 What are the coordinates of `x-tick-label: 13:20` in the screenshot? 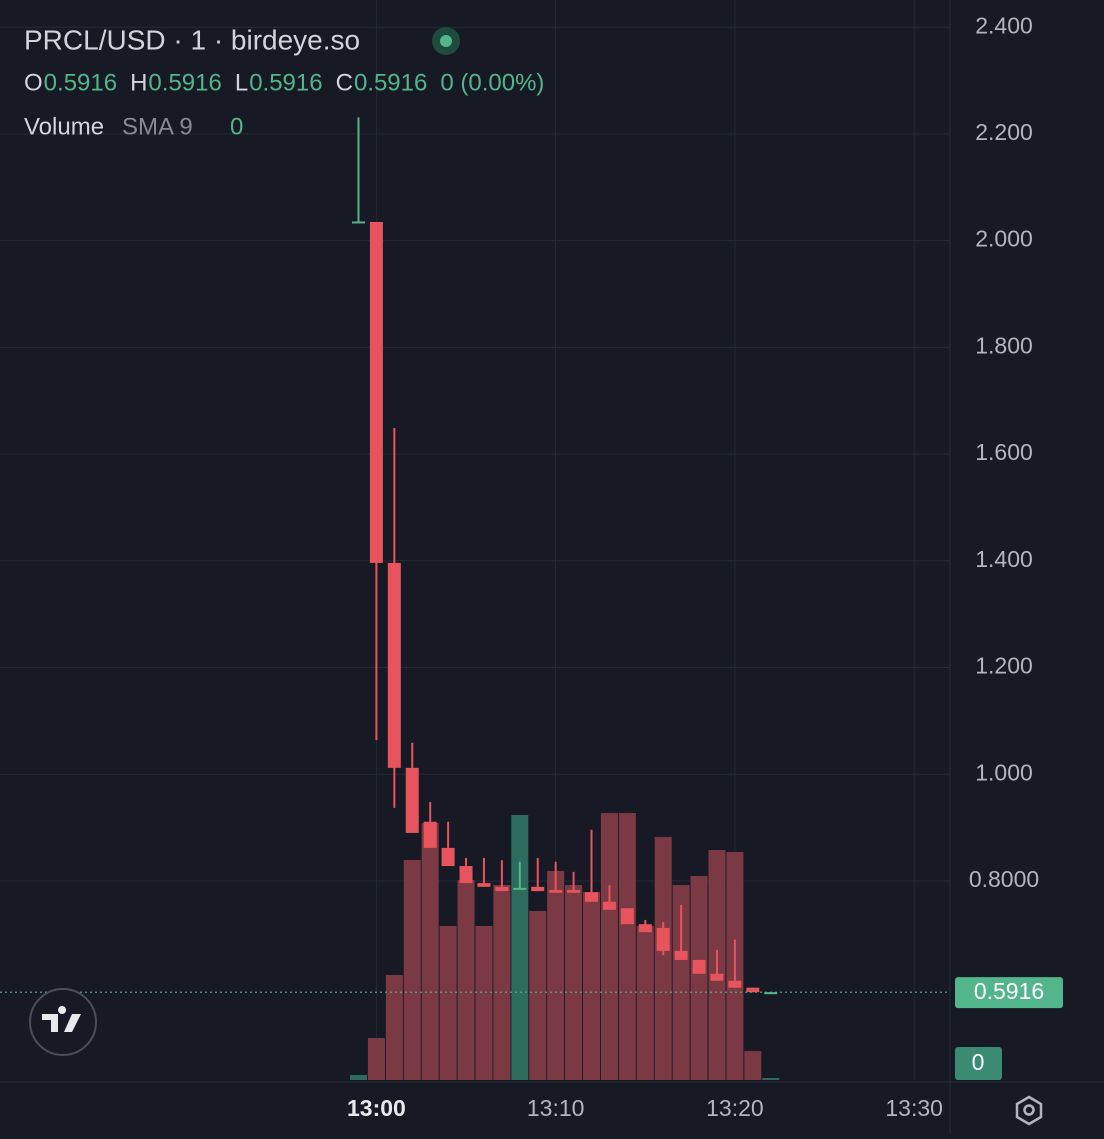 It's located at (735, 1108).